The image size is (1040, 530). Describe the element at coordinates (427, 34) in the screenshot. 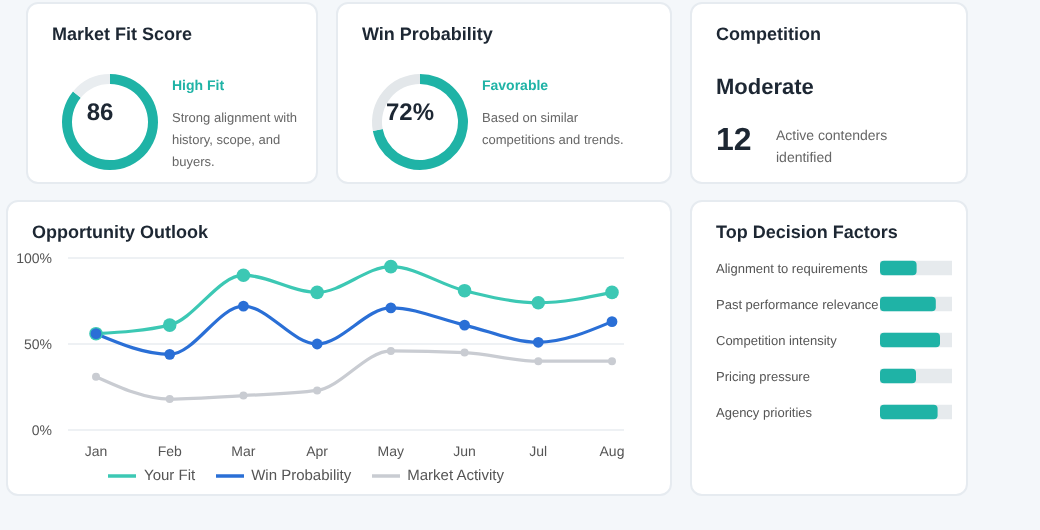

I see `chart-title: Win Probability` at that location.